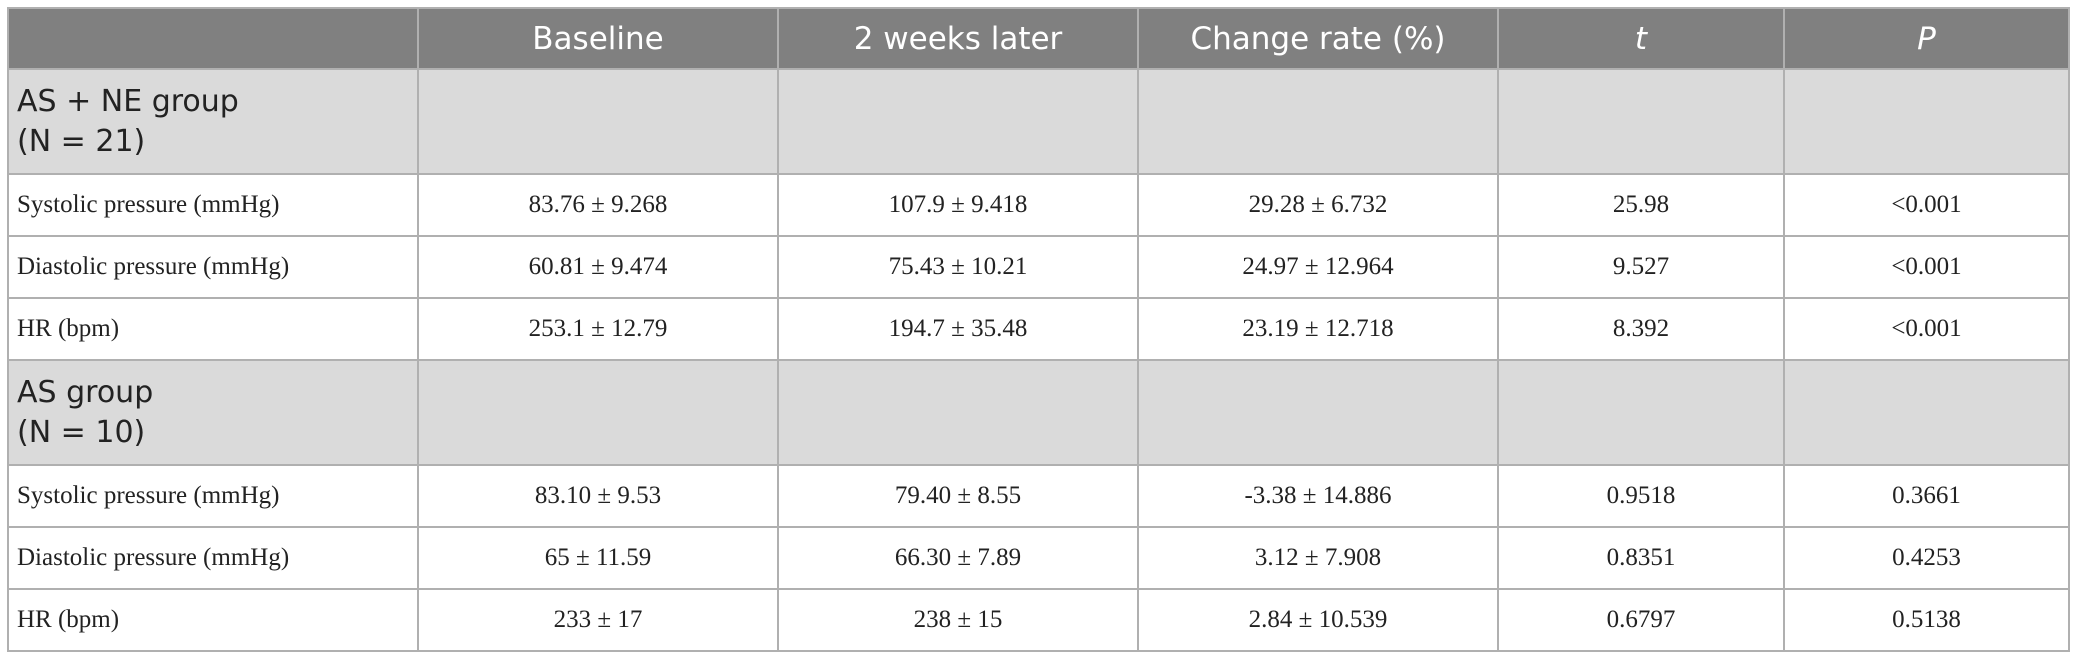 Image resolution: width=2075 pixels, height=657 pixels. Describe the element at coordinates (598, 267) in the screenshot. I see `cell: 60.81 ± 9.474` at that location.